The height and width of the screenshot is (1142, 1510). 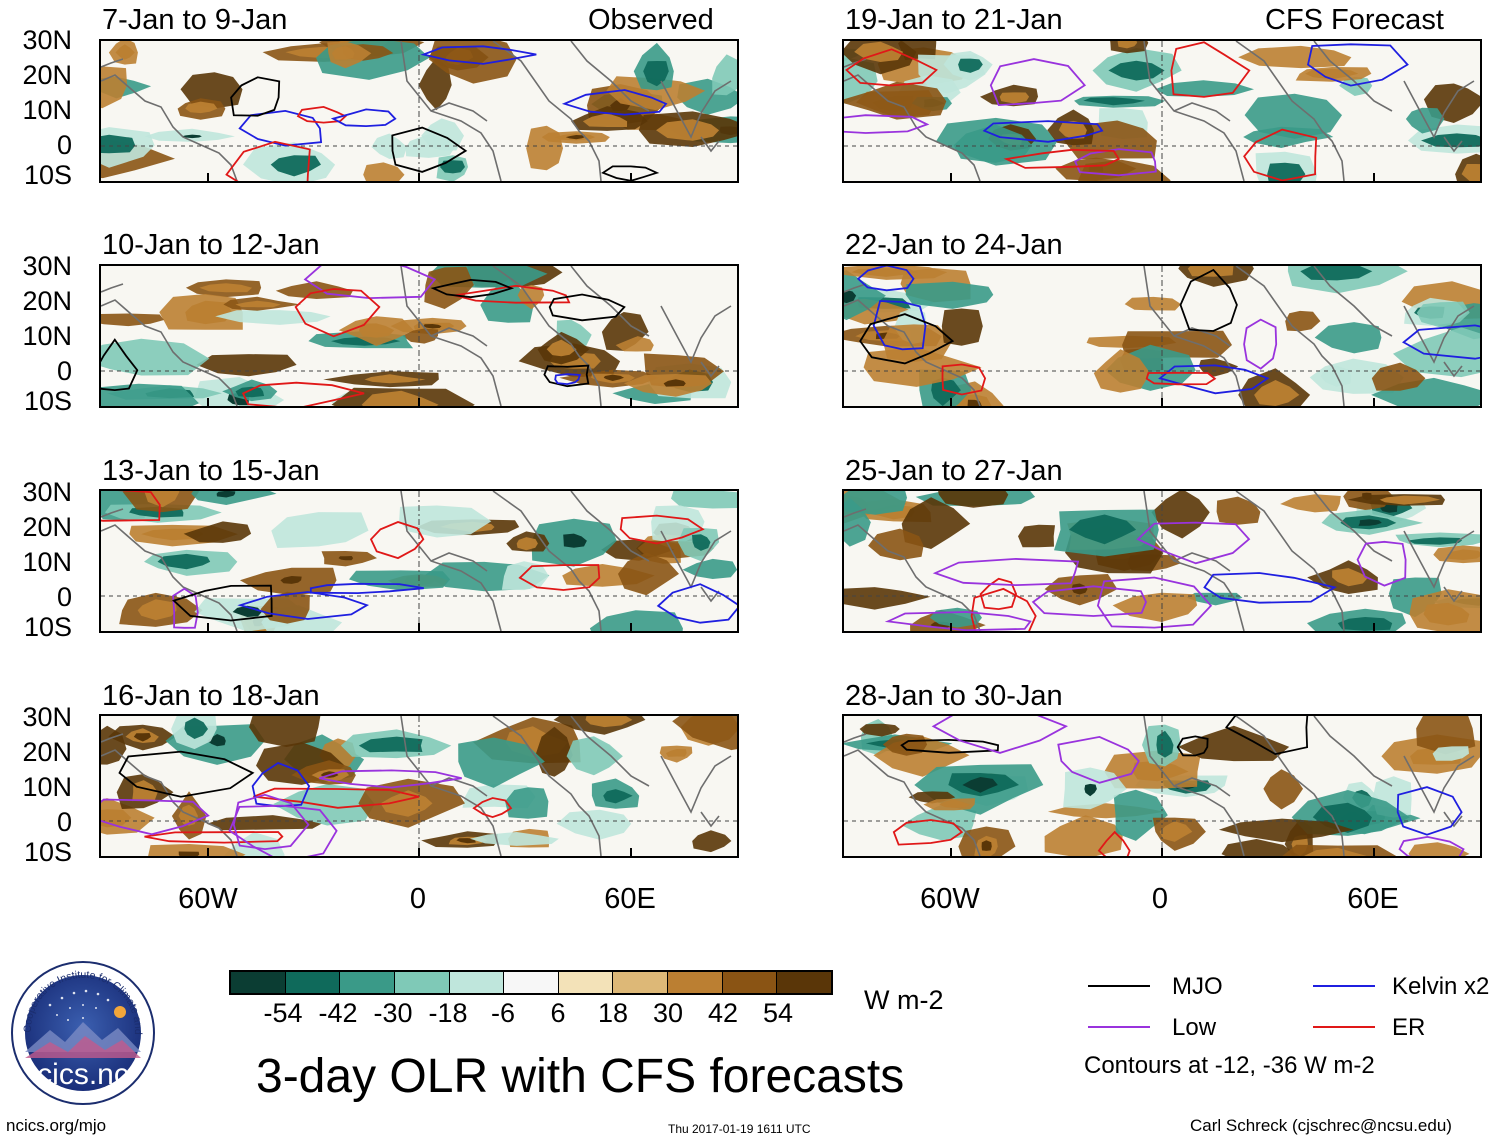 What do you see at coordinates (1441, 986) in the screenshot?
I see `legend-label-kelvin: Kelvin x2` at bounding box center [1441, 986].